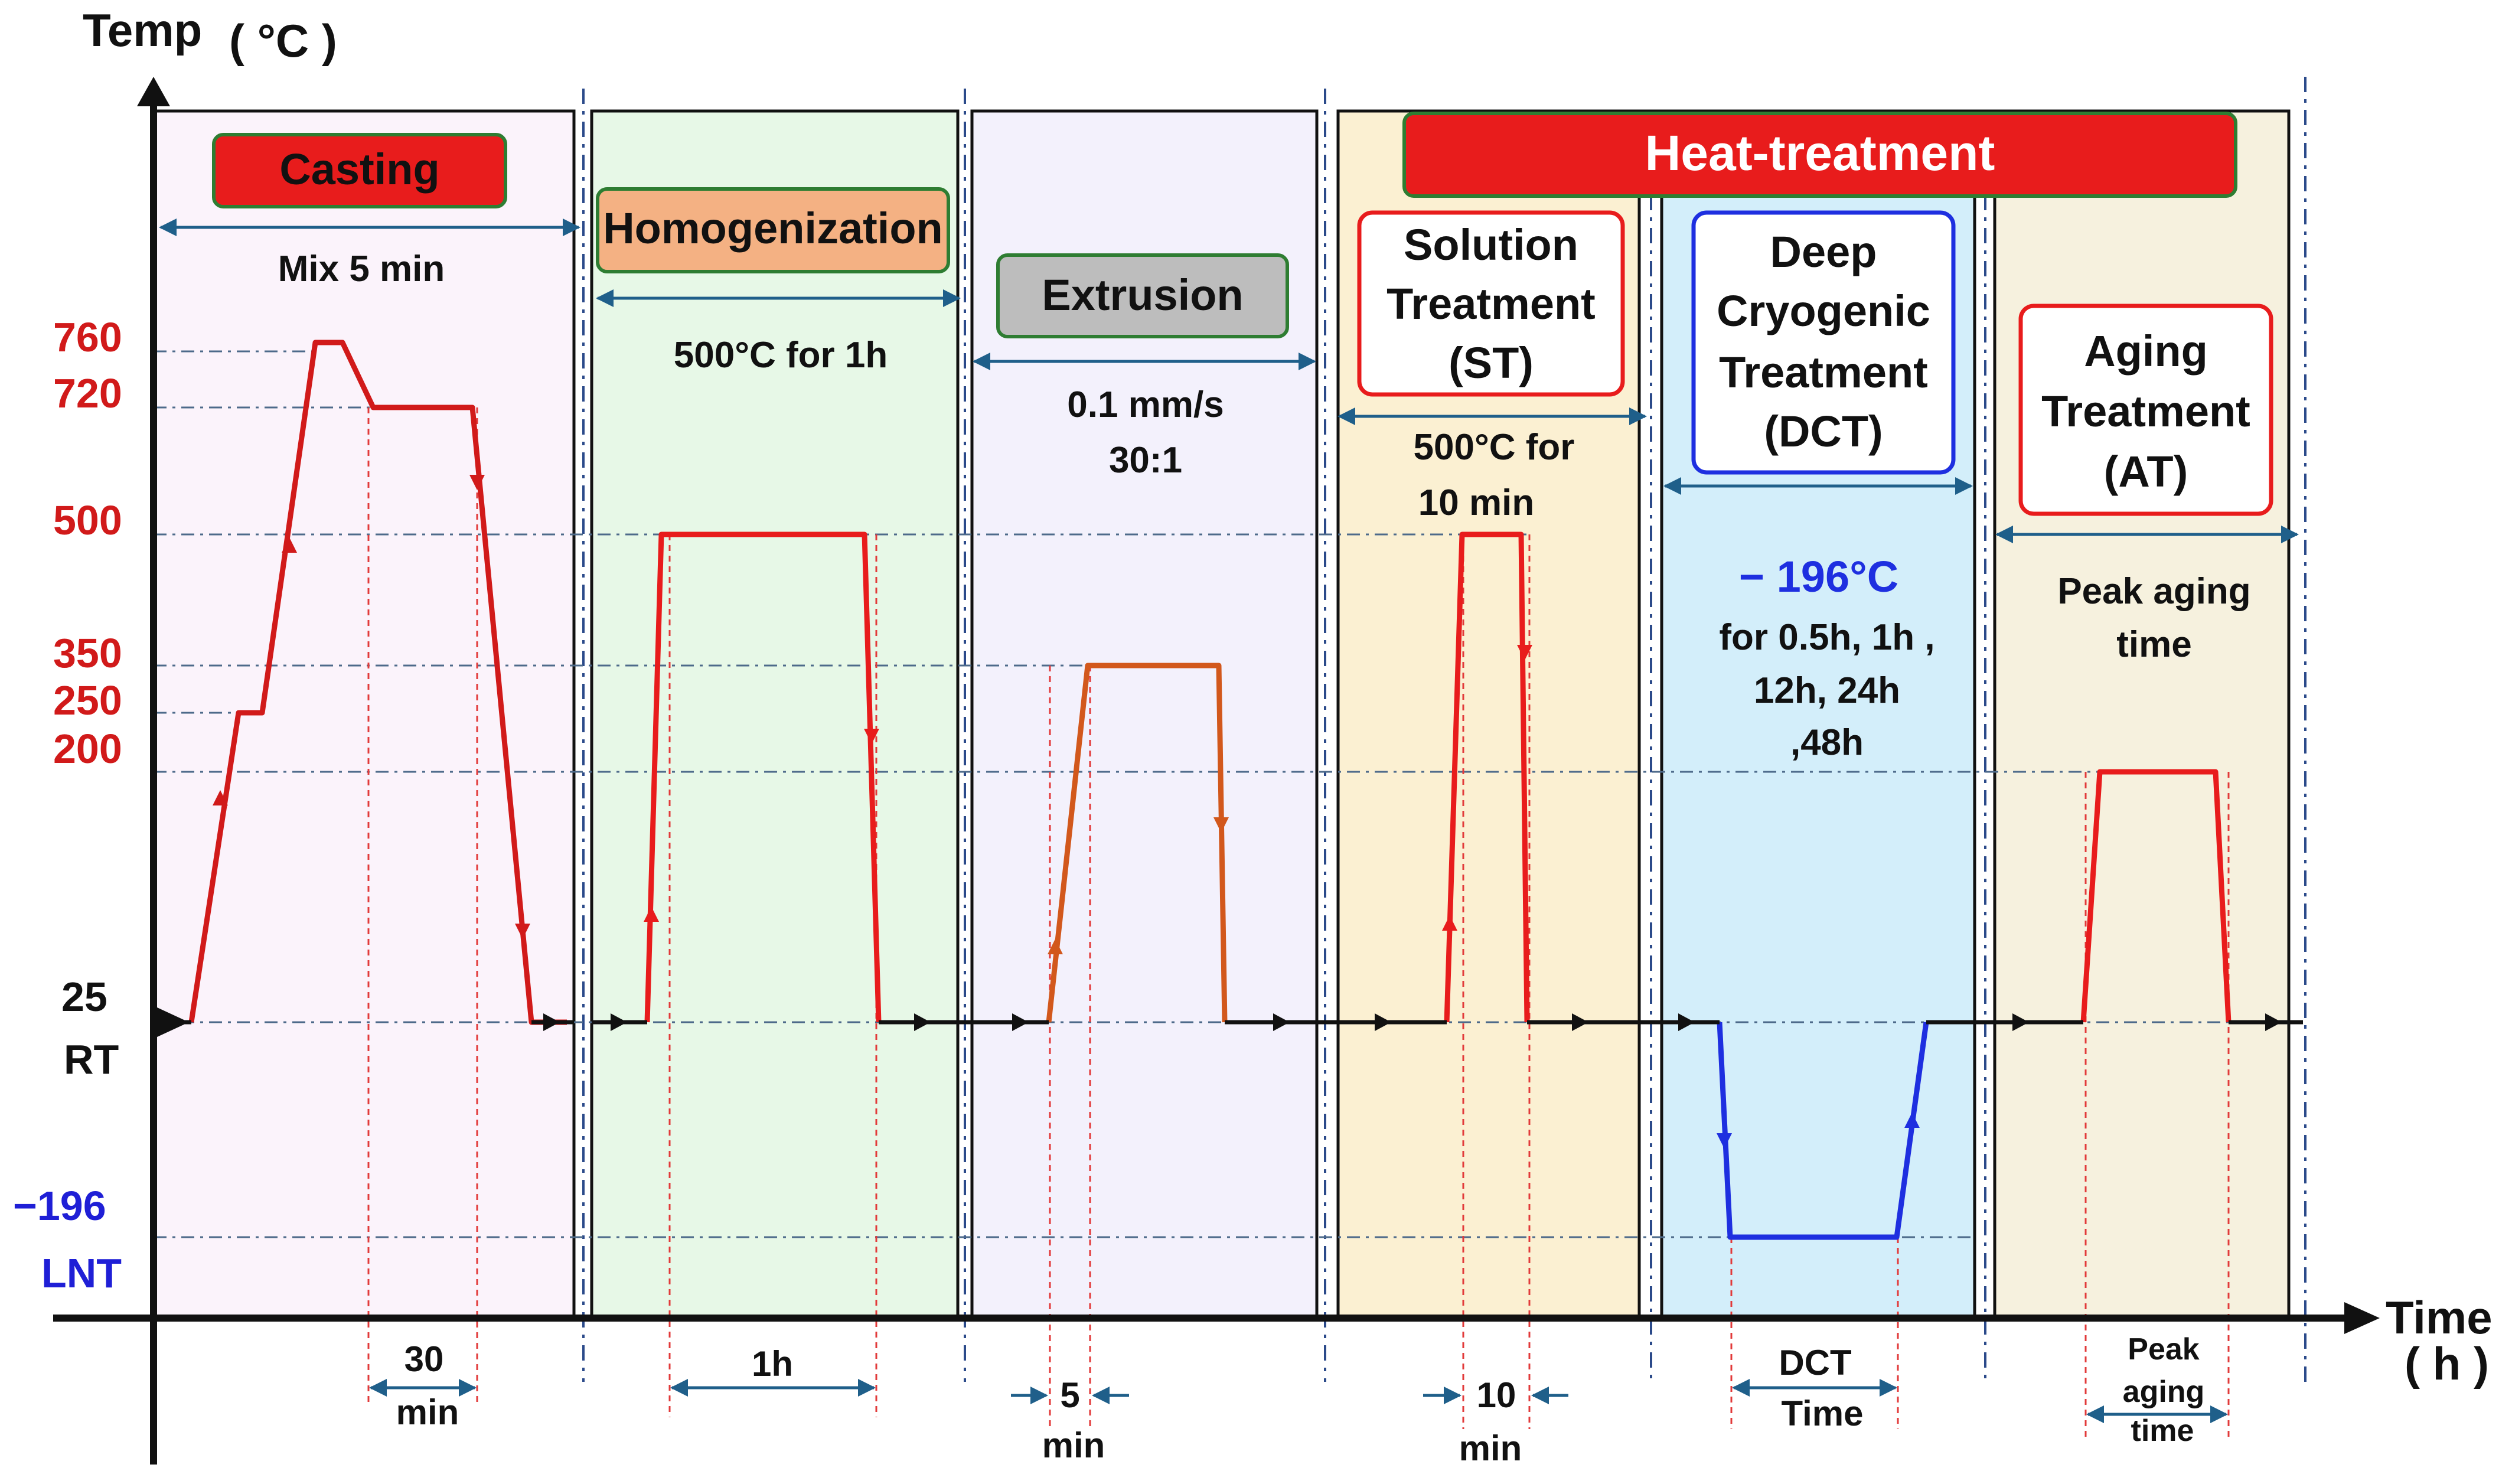 This screenshot has width=2512, height=1484. I want to click on aging-profile, so click(2156, 896).